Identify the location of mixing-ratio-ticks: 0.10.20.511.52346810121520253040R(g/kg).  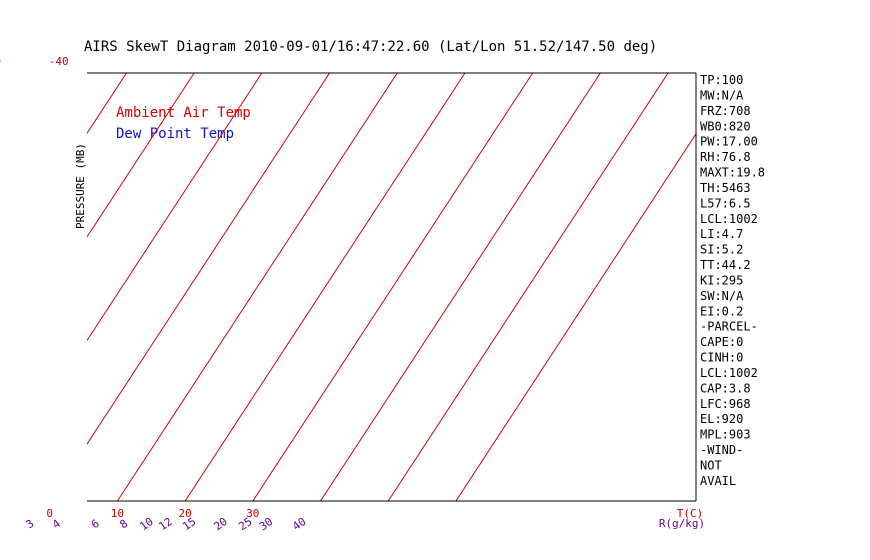
(352, 524).